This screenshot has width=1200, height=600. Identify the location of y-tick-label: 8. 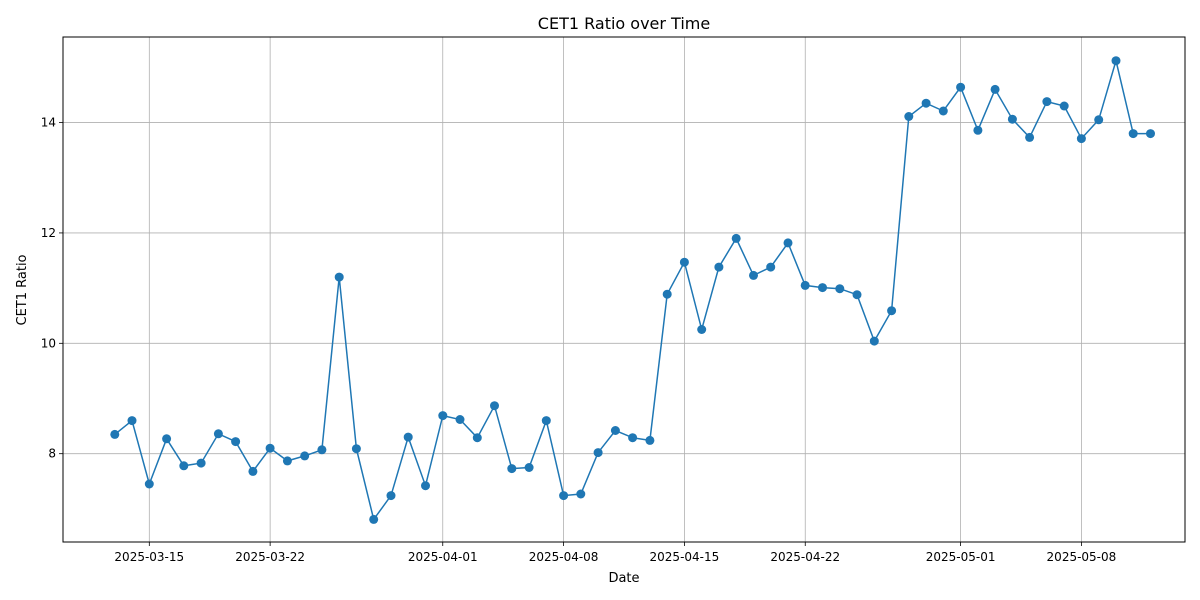
(52, 454).